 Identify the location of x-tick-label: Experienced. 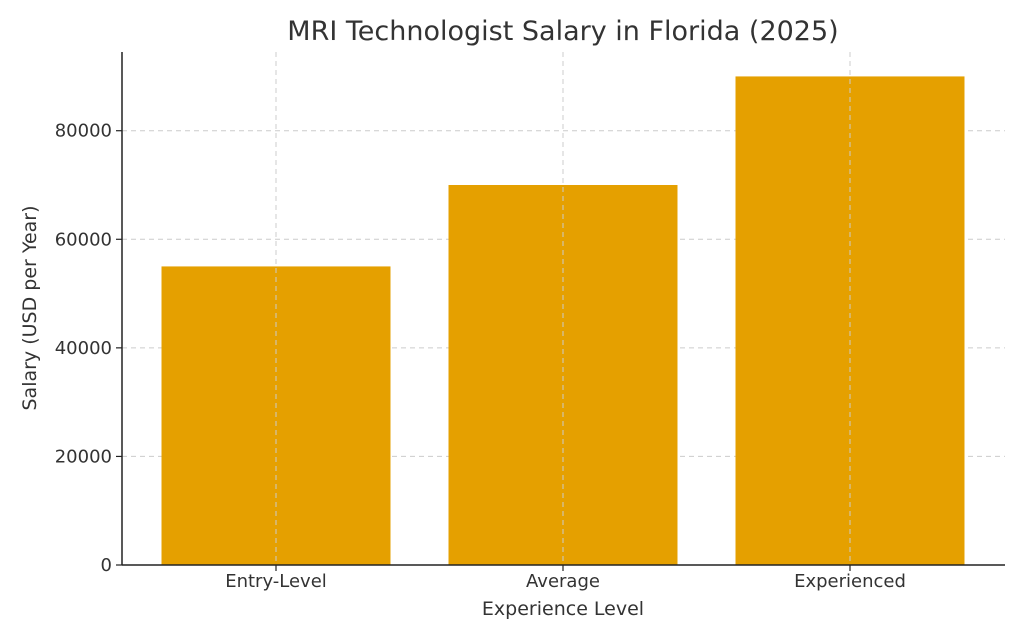
(850, 581).